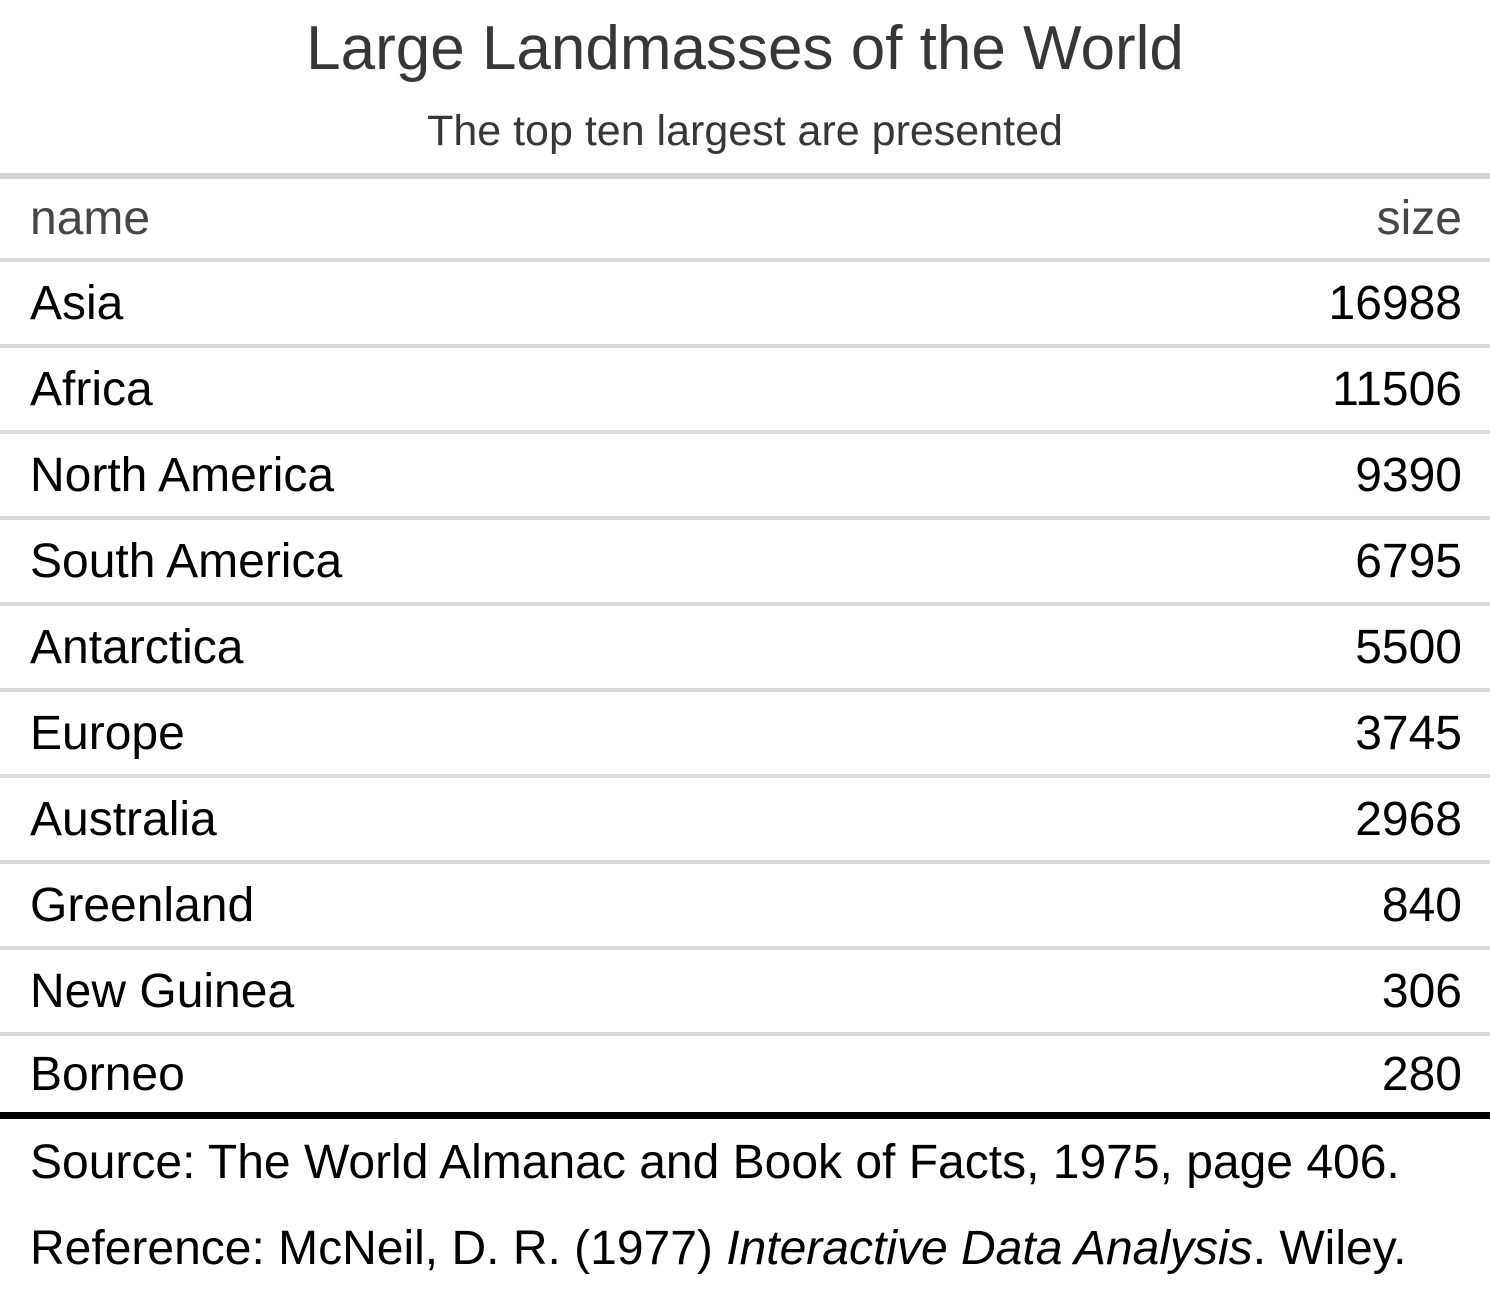 This screenshot has height=1291, width=1490. I want to click on name-cell: Australia, so click(123, 819).